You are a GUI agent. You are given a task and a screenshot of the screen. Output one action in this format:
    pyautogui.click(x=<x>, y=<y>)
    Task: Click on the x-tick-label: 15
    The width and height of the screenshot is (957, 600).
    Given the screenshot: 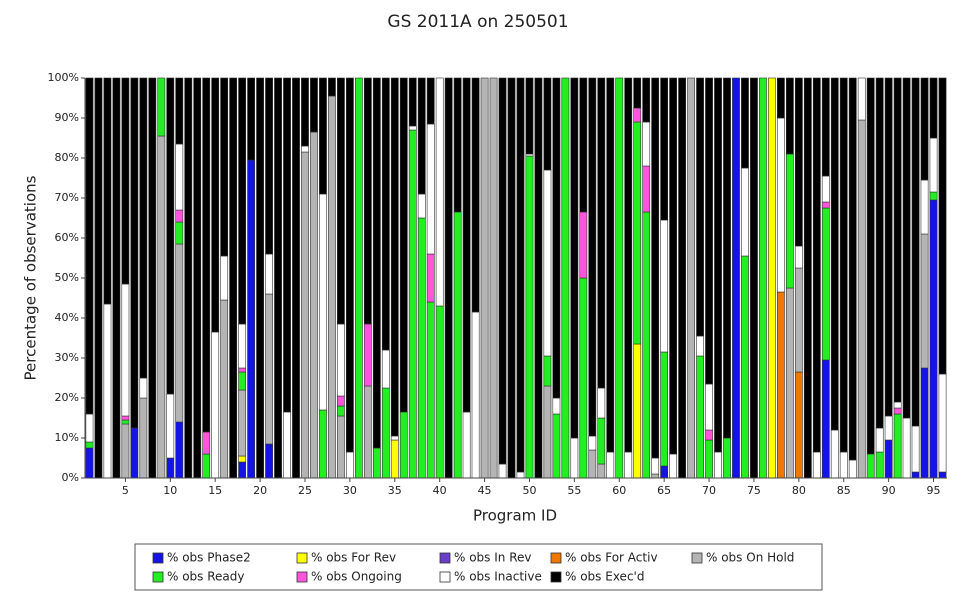 What is the action you would take?
    pyautogui.click(x=215, y=490)
    